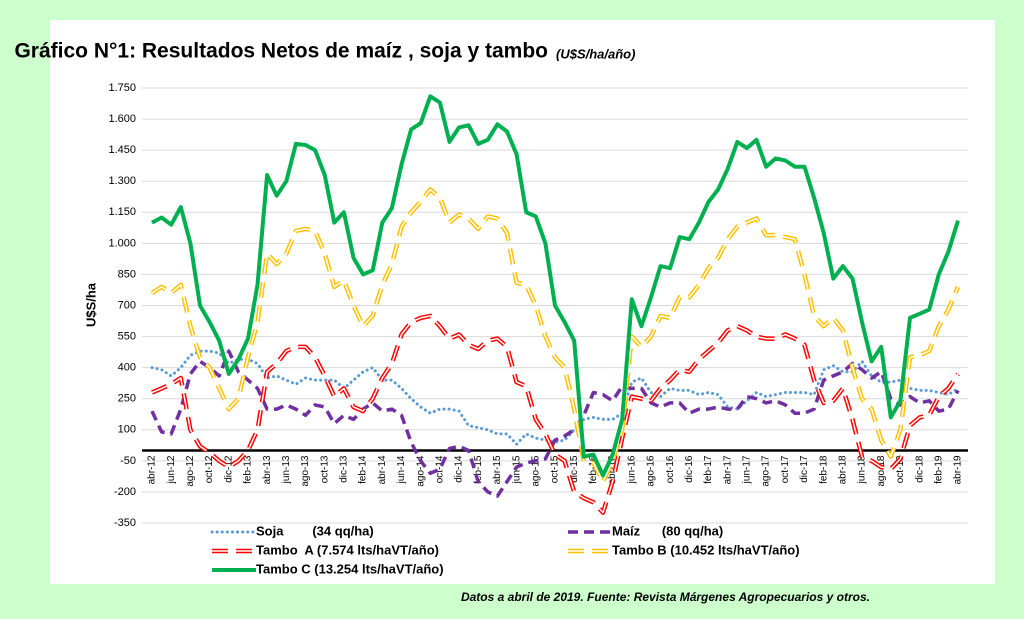 The image size is (1024, 619). What do you see at coordinates (958, 469) in the screenshot?
I see `x-tick-label: abr-19` at bounding box center [958, 469].